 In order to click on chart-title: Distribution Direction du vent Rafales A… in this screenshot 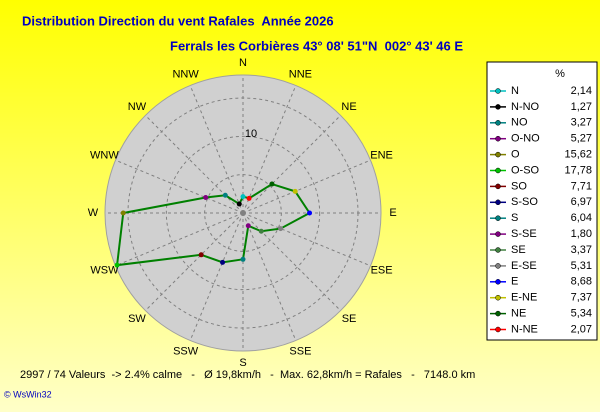, I will do `click(178, 20)`.